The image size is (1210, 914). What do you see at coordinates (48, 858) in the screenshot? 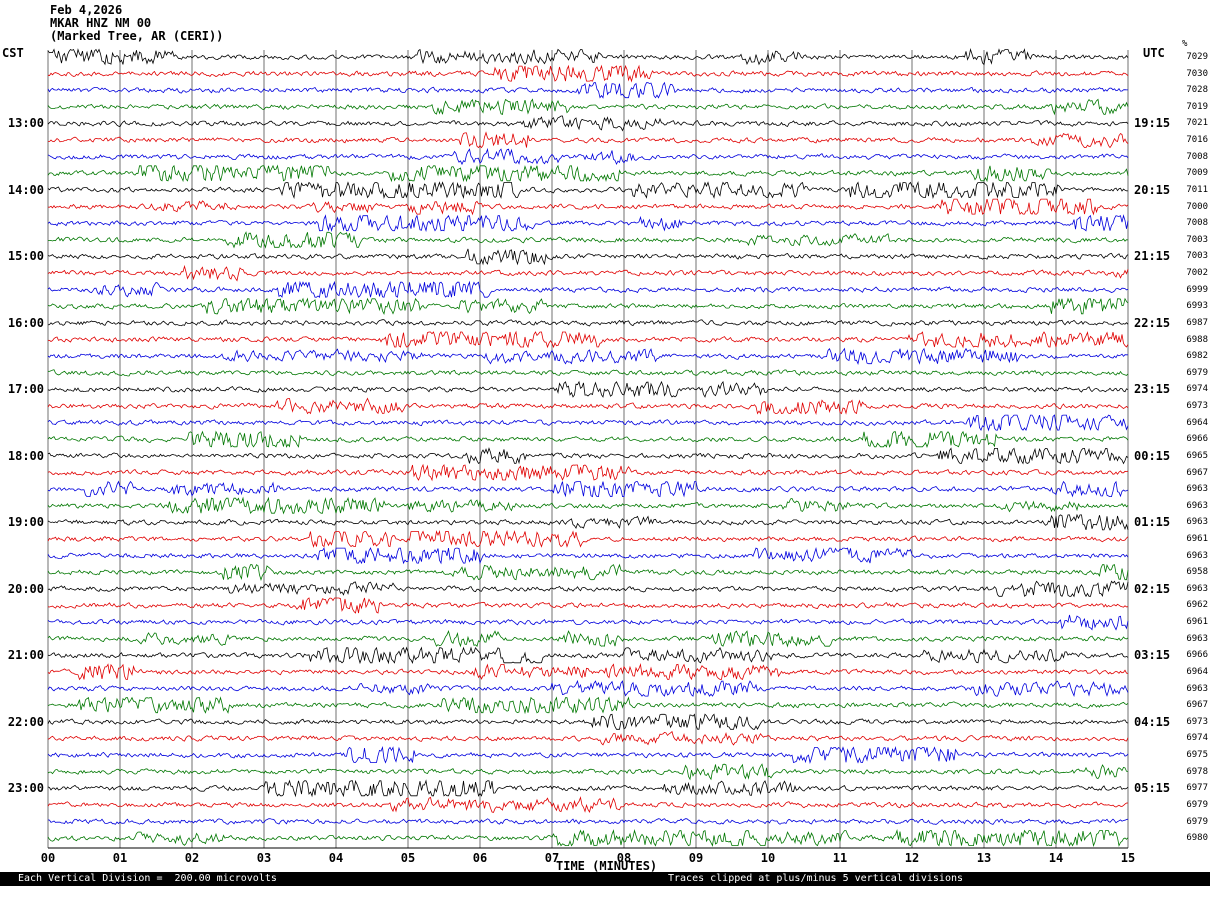
I see `x-axis-tick-label: 00` at bounding box center [48, 858].